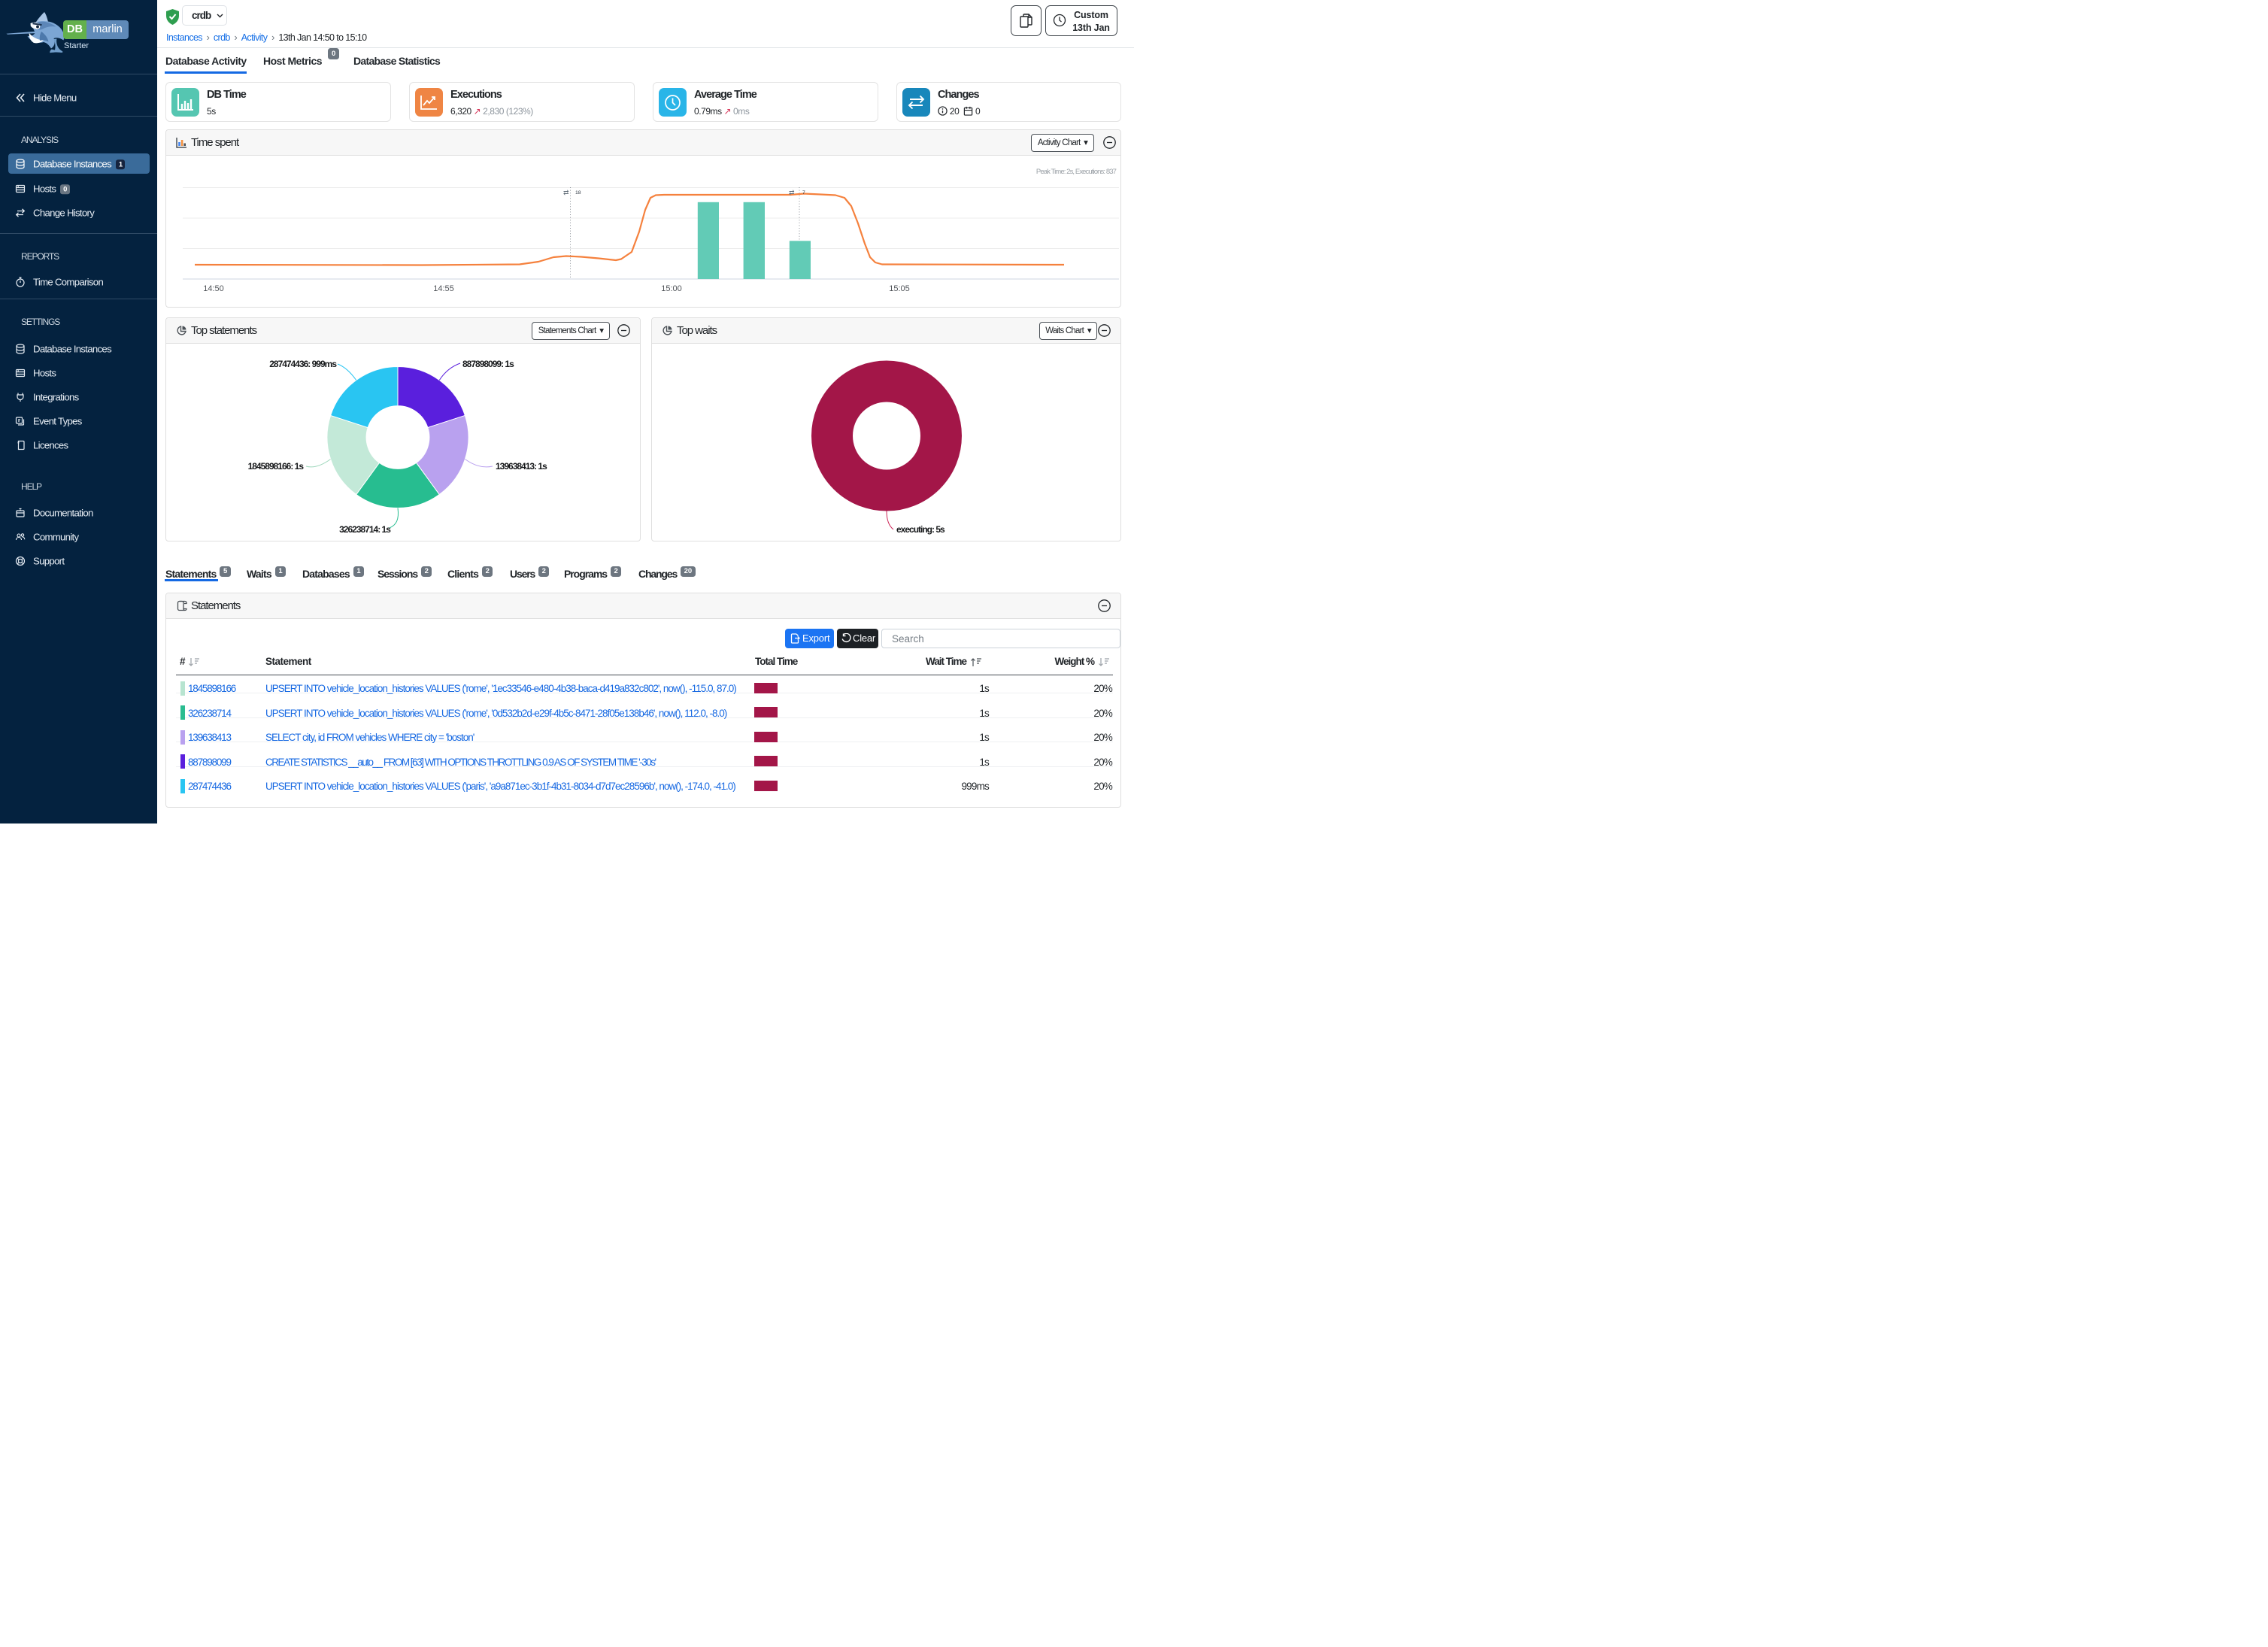  Describe the element at coordinates (277, 467) in the screenshot. I see `svg-text: 1845898166: 1s` at that location.